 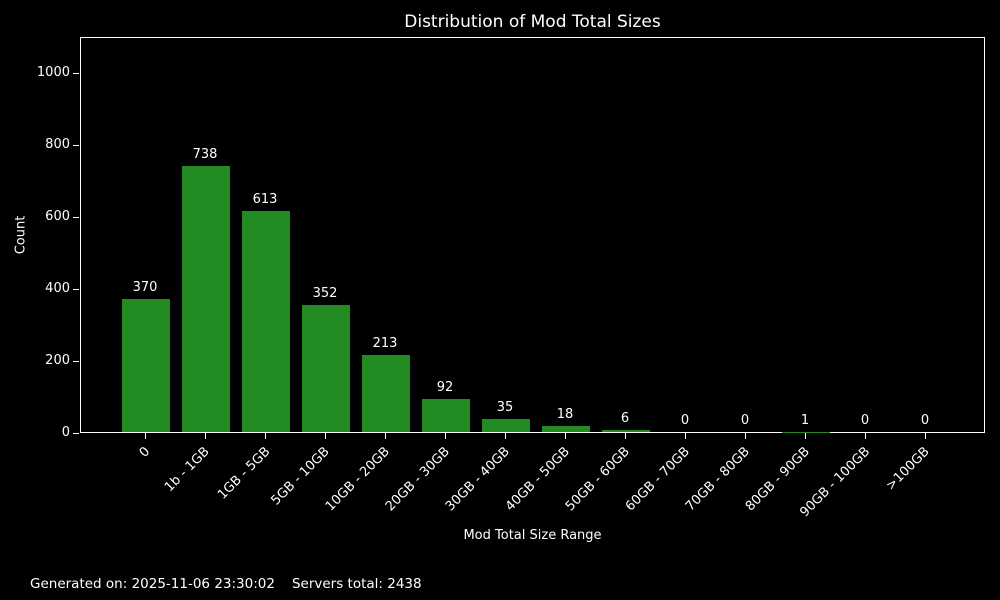 What do you see at coordinates (57, 288) in the screenshot?
I see `y-tick-label: 400` at bounding box center [57, 288].